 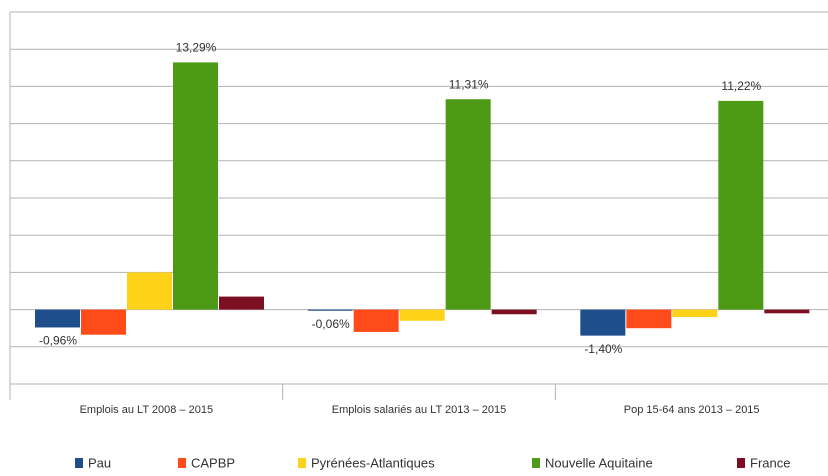 What do you see at coordinates (373, 462) in the screenshot?
I see `legend-label: Pyrénées-Atlantiques` at bounding box center [373, 462].